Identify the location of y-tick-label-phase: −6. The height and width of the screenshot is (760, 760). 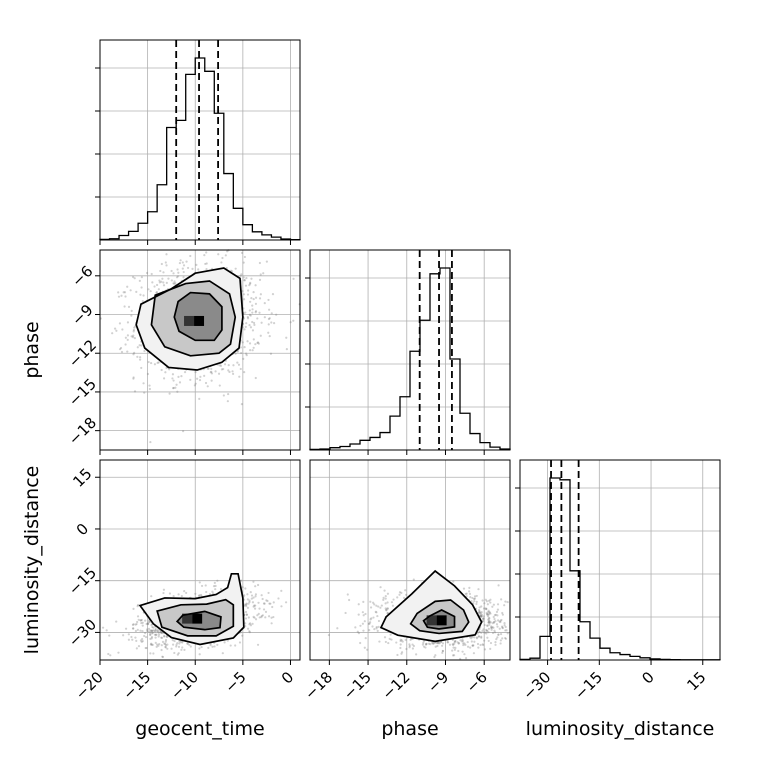
(82, 276).